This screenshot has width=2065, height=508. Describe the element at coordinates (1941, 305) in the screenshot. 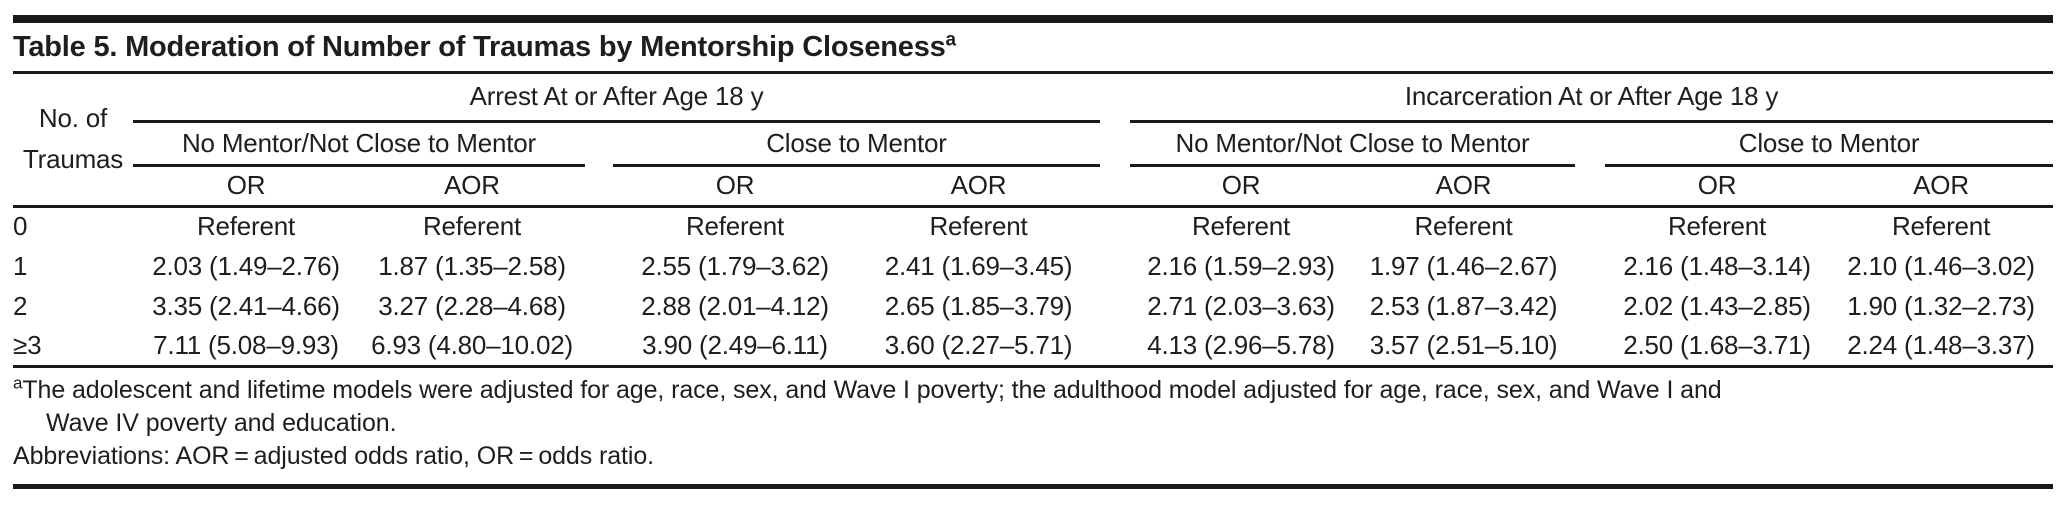

I see `cell-aor: 1.90 (1.32–2.73)` at that location.